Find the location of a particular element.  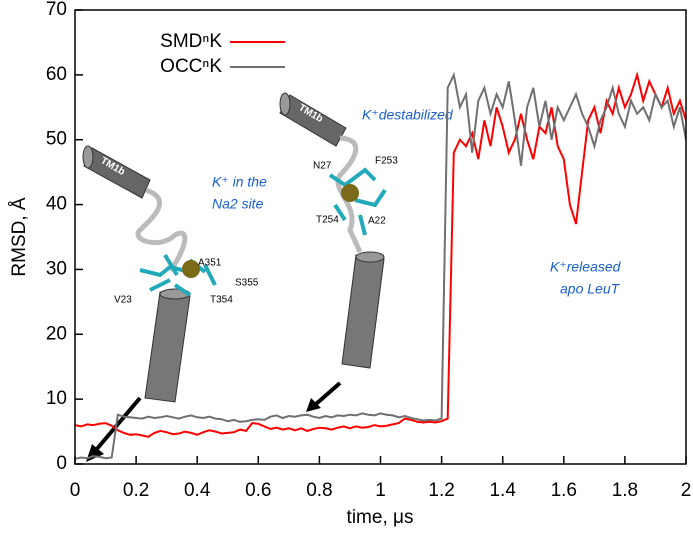

inset-label: S355 is located at coordinates (247, 283).